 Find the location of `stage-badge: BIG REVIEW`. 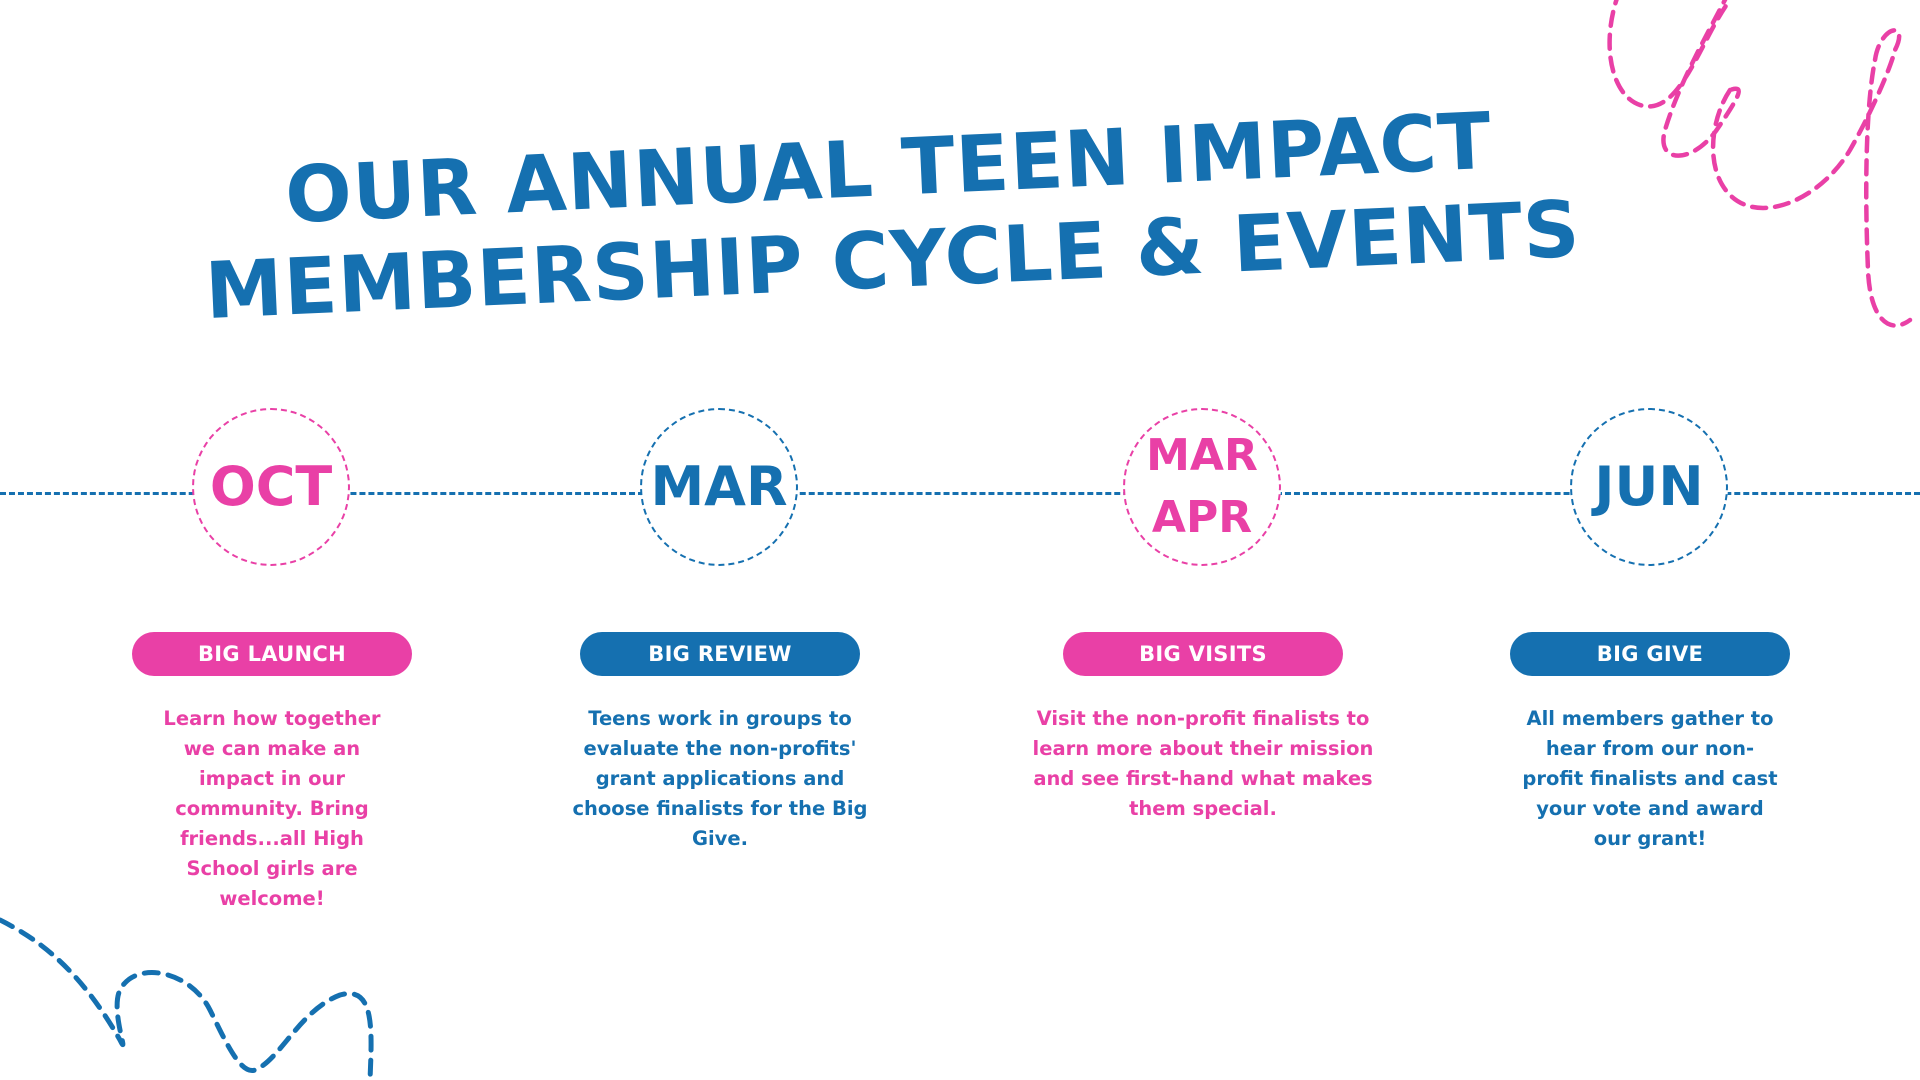

stage-badge: BIG REVIEW is located at coordinates (720, 654).